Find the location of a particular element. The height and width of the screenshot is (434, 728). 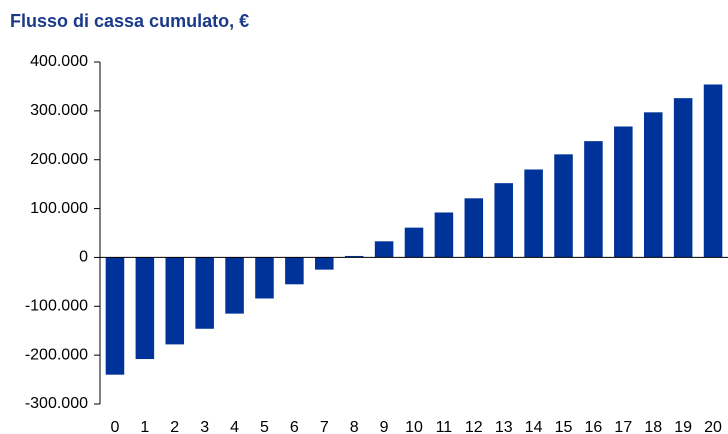

x-tick-label: 4 is located at coordinates (234, 426).